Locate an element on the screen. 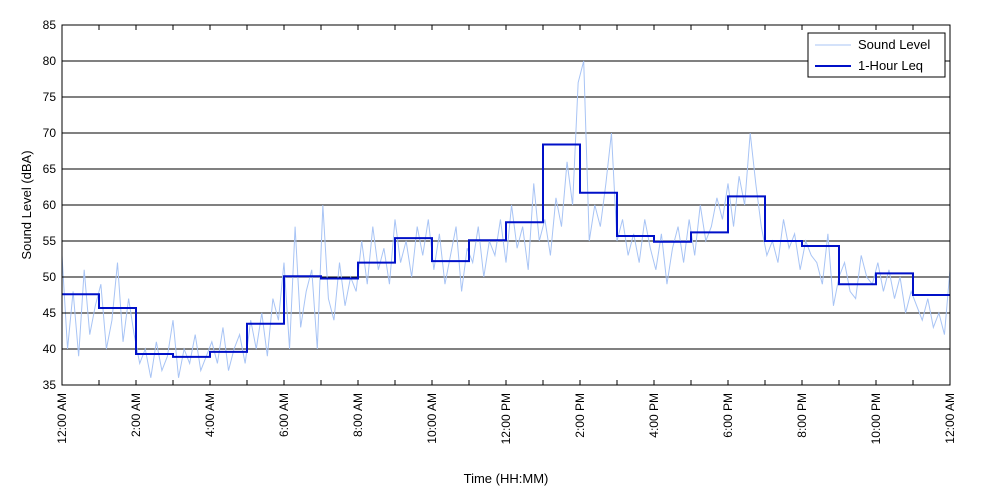  x-tick-label-0: 12:00 AM is located at coordinates (62, 418).